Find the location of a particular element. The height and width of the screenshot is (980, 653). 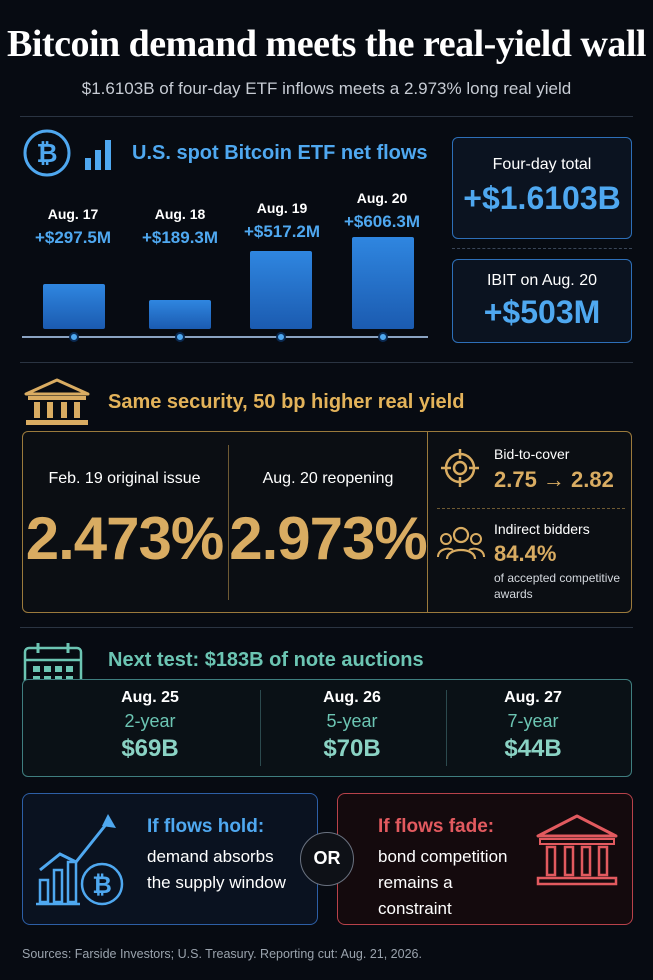

flows-hold-heading: If flows hold: is located at coordinates (206, 826).